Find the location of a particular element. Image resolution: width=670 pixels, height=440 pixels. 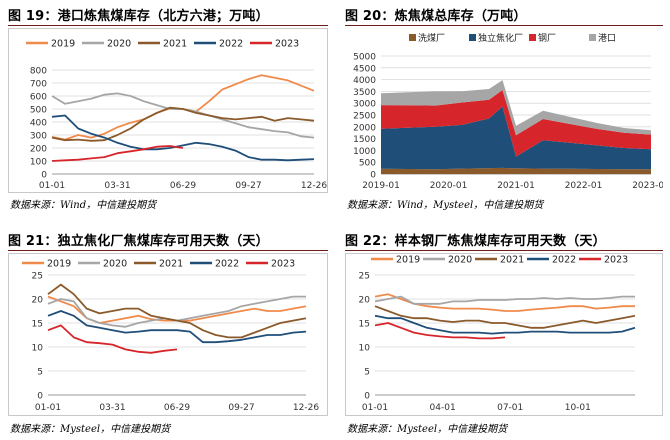

y-tick-label: 4500 is located at coordinates (364, 69).